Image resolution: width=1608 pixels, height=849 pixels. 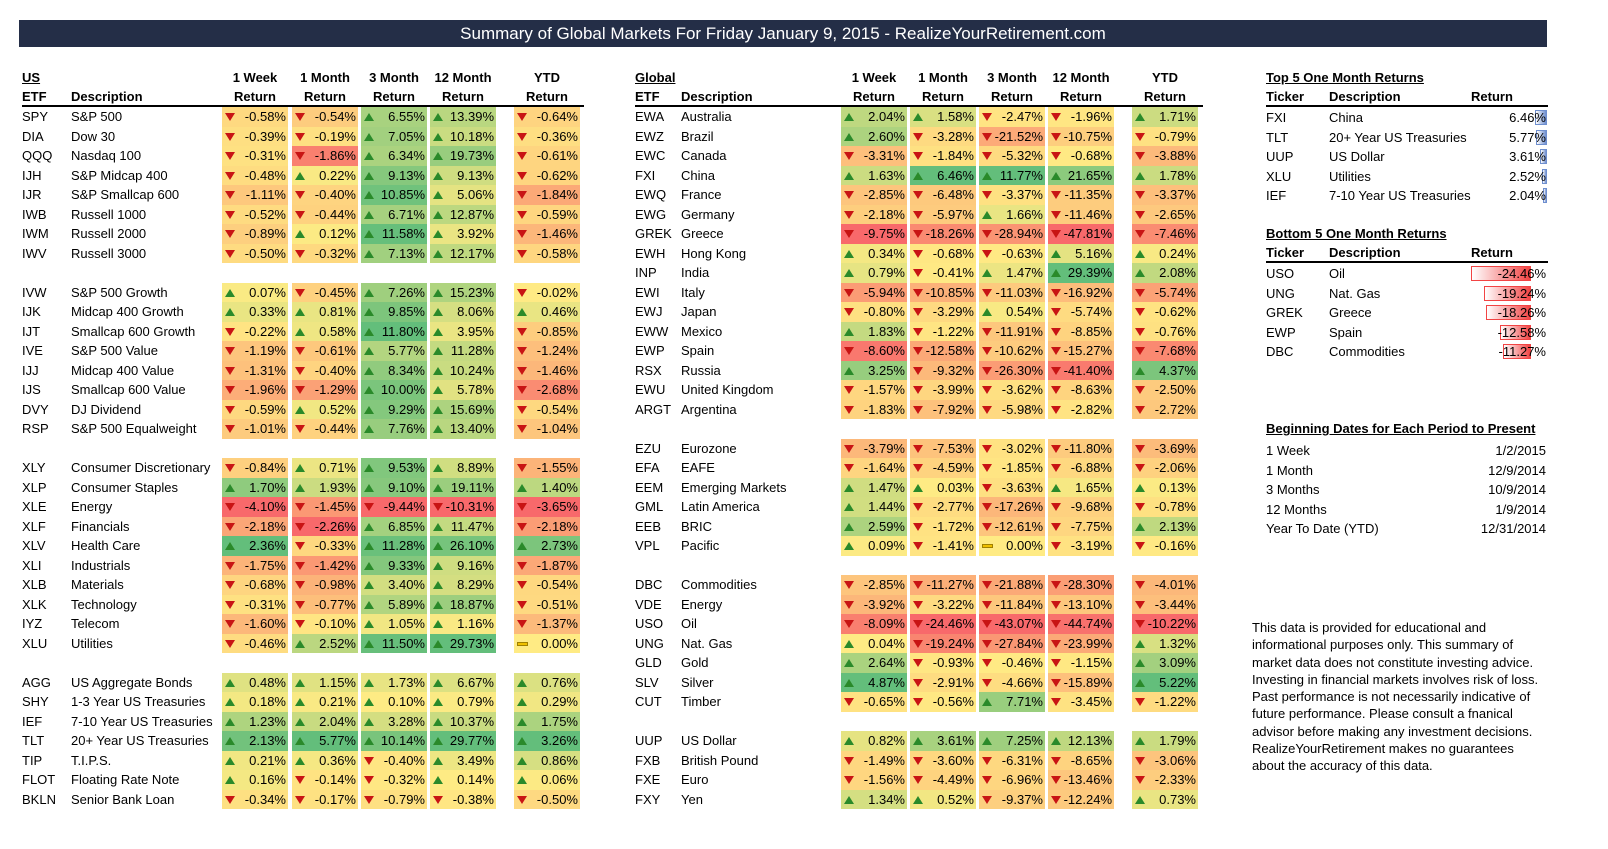 I want to click on return-value: -2.85%, so click(x=884, y=584).